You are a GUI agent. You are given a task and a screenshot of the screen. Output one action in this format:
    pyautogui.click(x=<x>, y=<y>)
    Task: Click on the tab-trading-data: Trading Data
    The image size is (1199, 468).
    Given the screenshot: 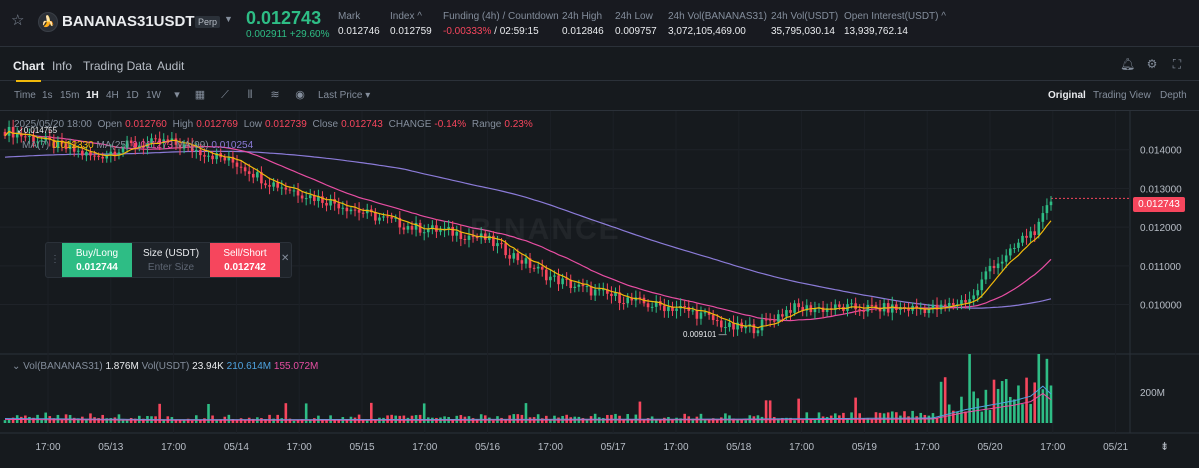 What is the action you would take?
    pyautogui.click(x=117, y=66)
    